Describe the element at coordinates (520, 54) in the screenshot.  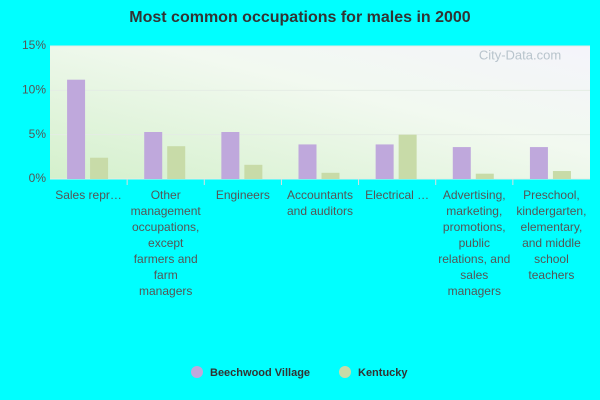
I see `watermark: City-Data.com` at that location.